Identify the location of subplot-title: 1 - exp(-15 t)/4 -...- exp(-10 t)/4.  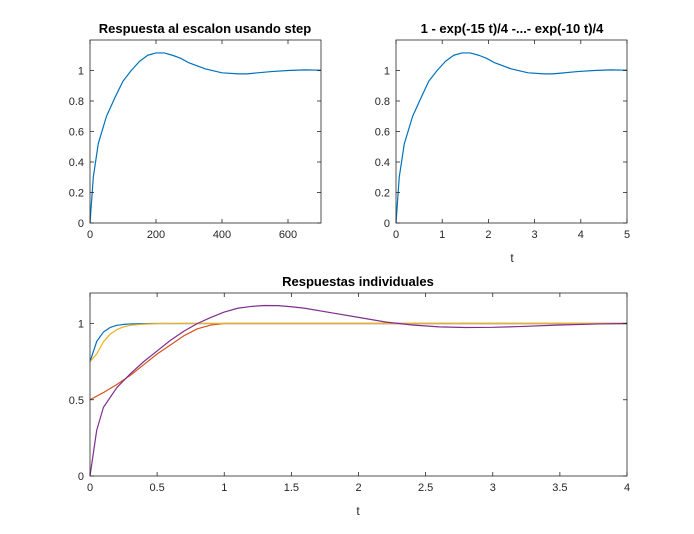
(513, 28).